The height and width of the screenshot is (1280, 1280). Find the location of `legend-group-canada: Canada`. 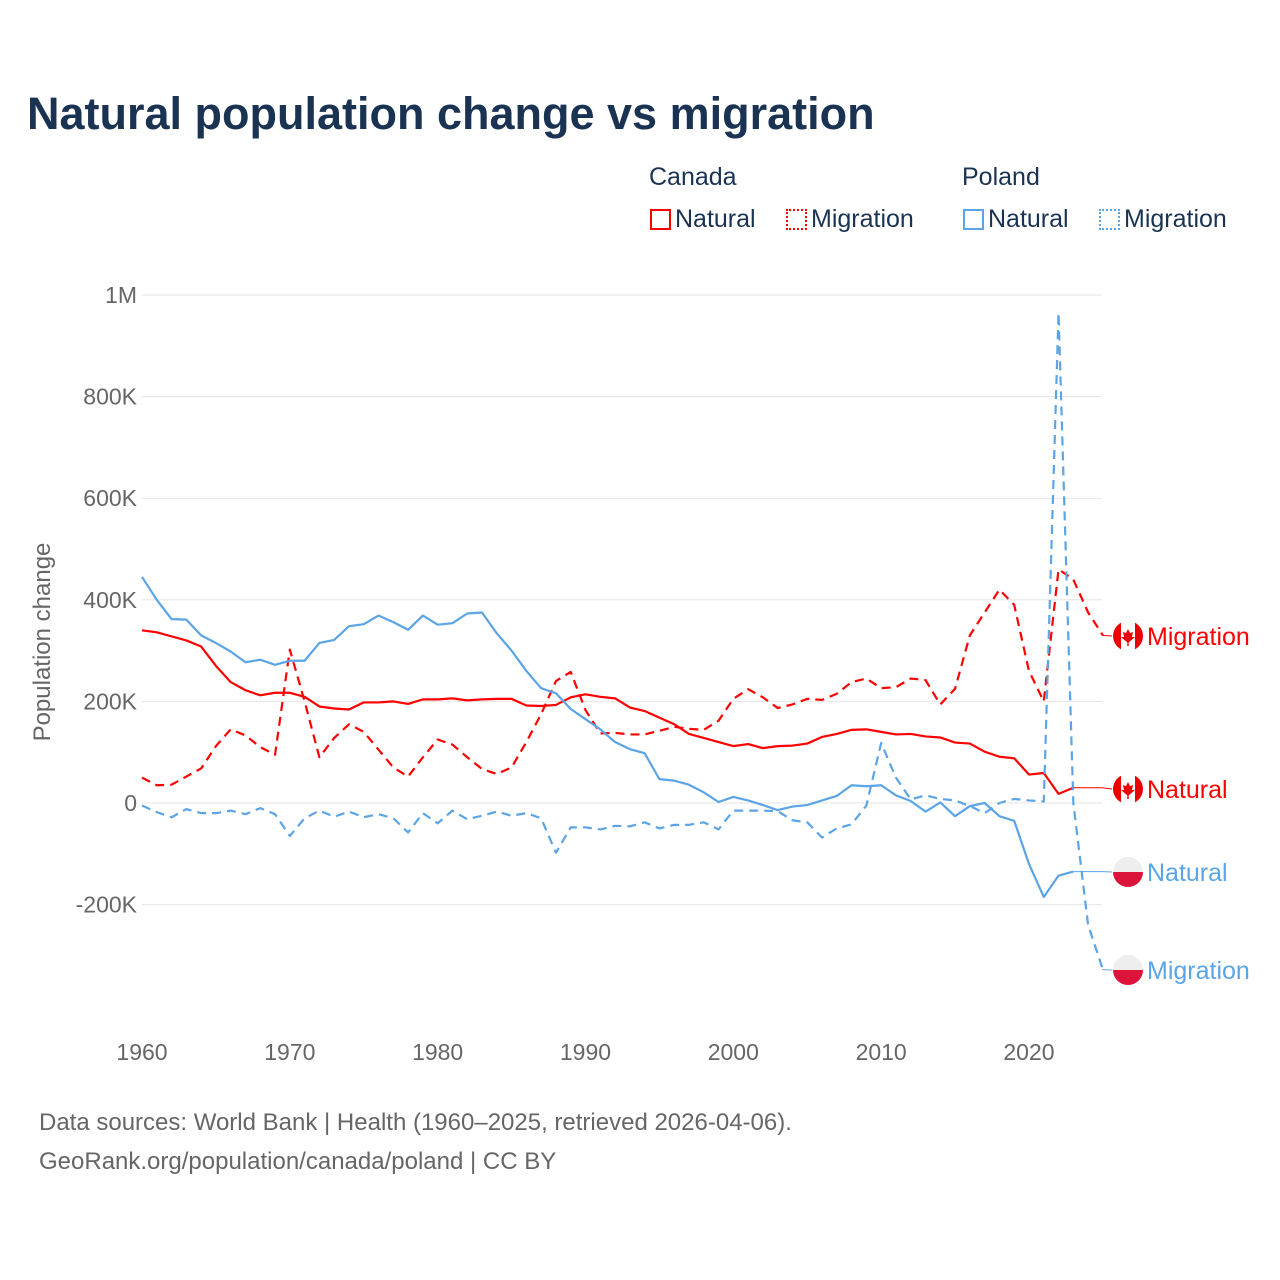

legend-group-canada: Canada is located at coordinates (693, 177).